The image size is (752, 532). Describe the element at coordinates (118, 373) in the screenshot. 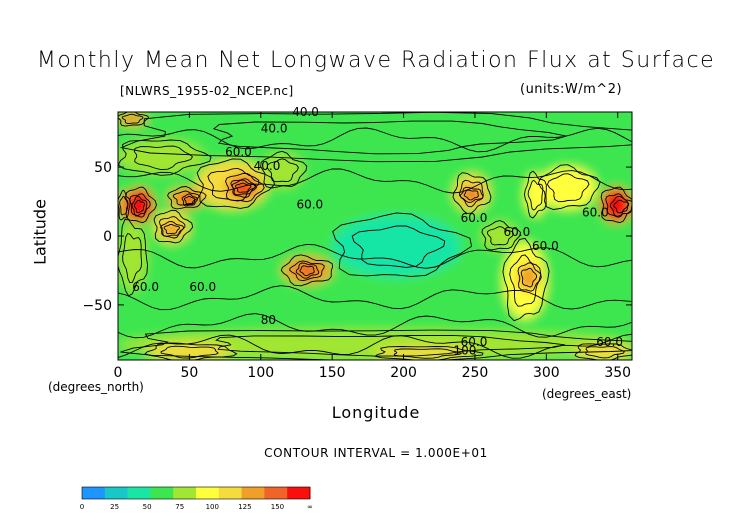

I see `x-tick-label: 0` at that location.